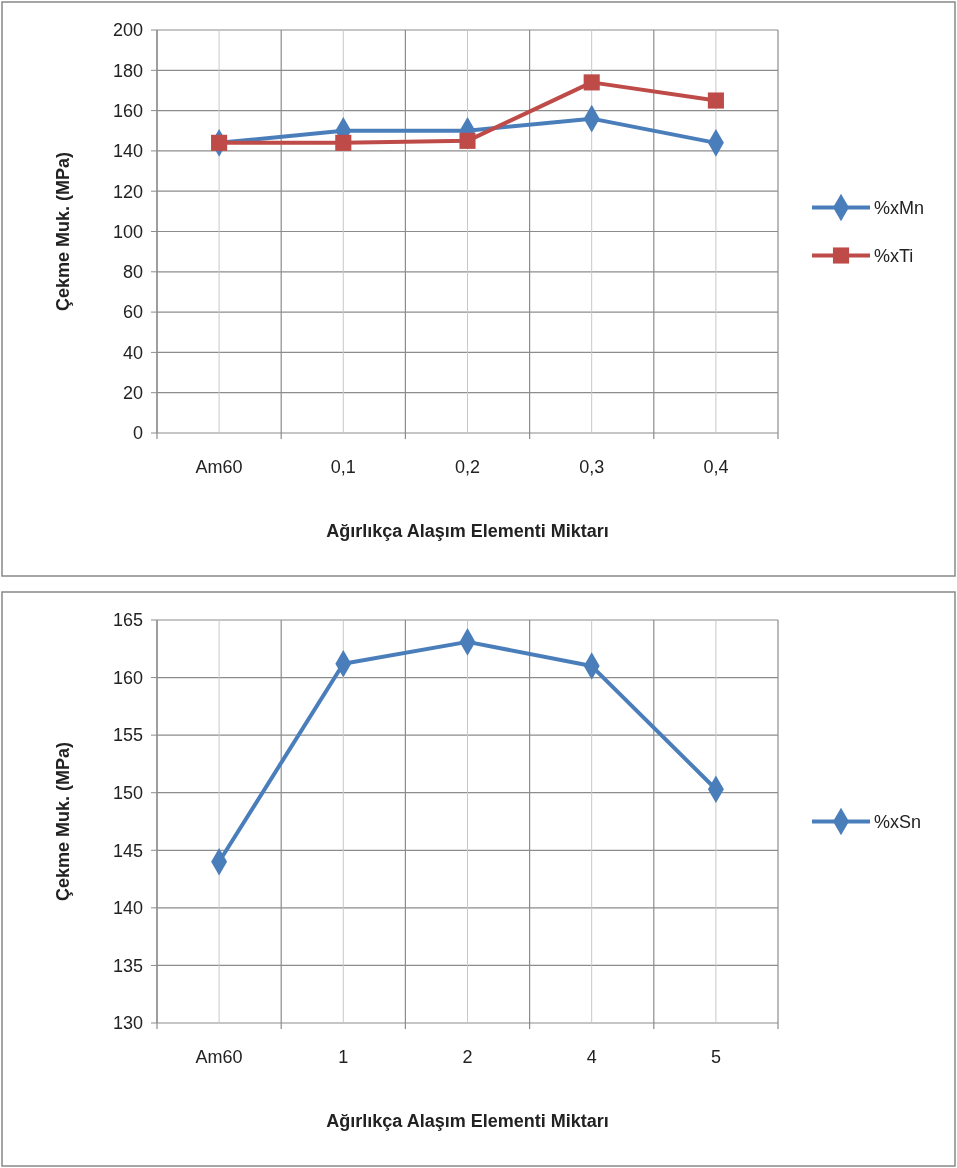 The height and width of the screenshot is (1168, 957). What do you see at coordinates (467, 467) in the screenshot?
I see `x-tick-label: 0,2` at bounding box center [467, 467].